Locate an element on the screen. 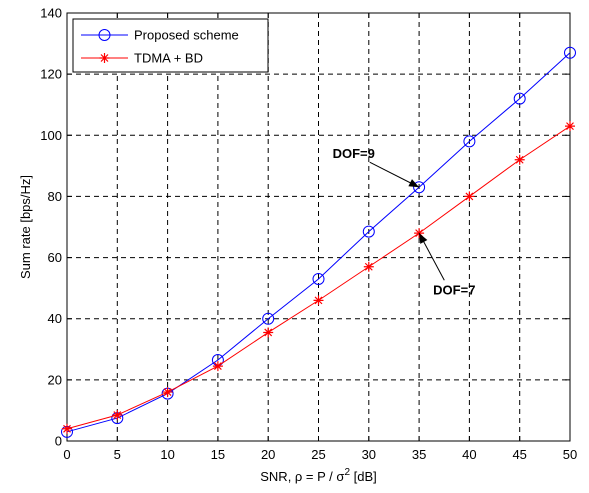 The image size is (589, 493). y-tick-label: 120 is located at coordinates (51, 74).